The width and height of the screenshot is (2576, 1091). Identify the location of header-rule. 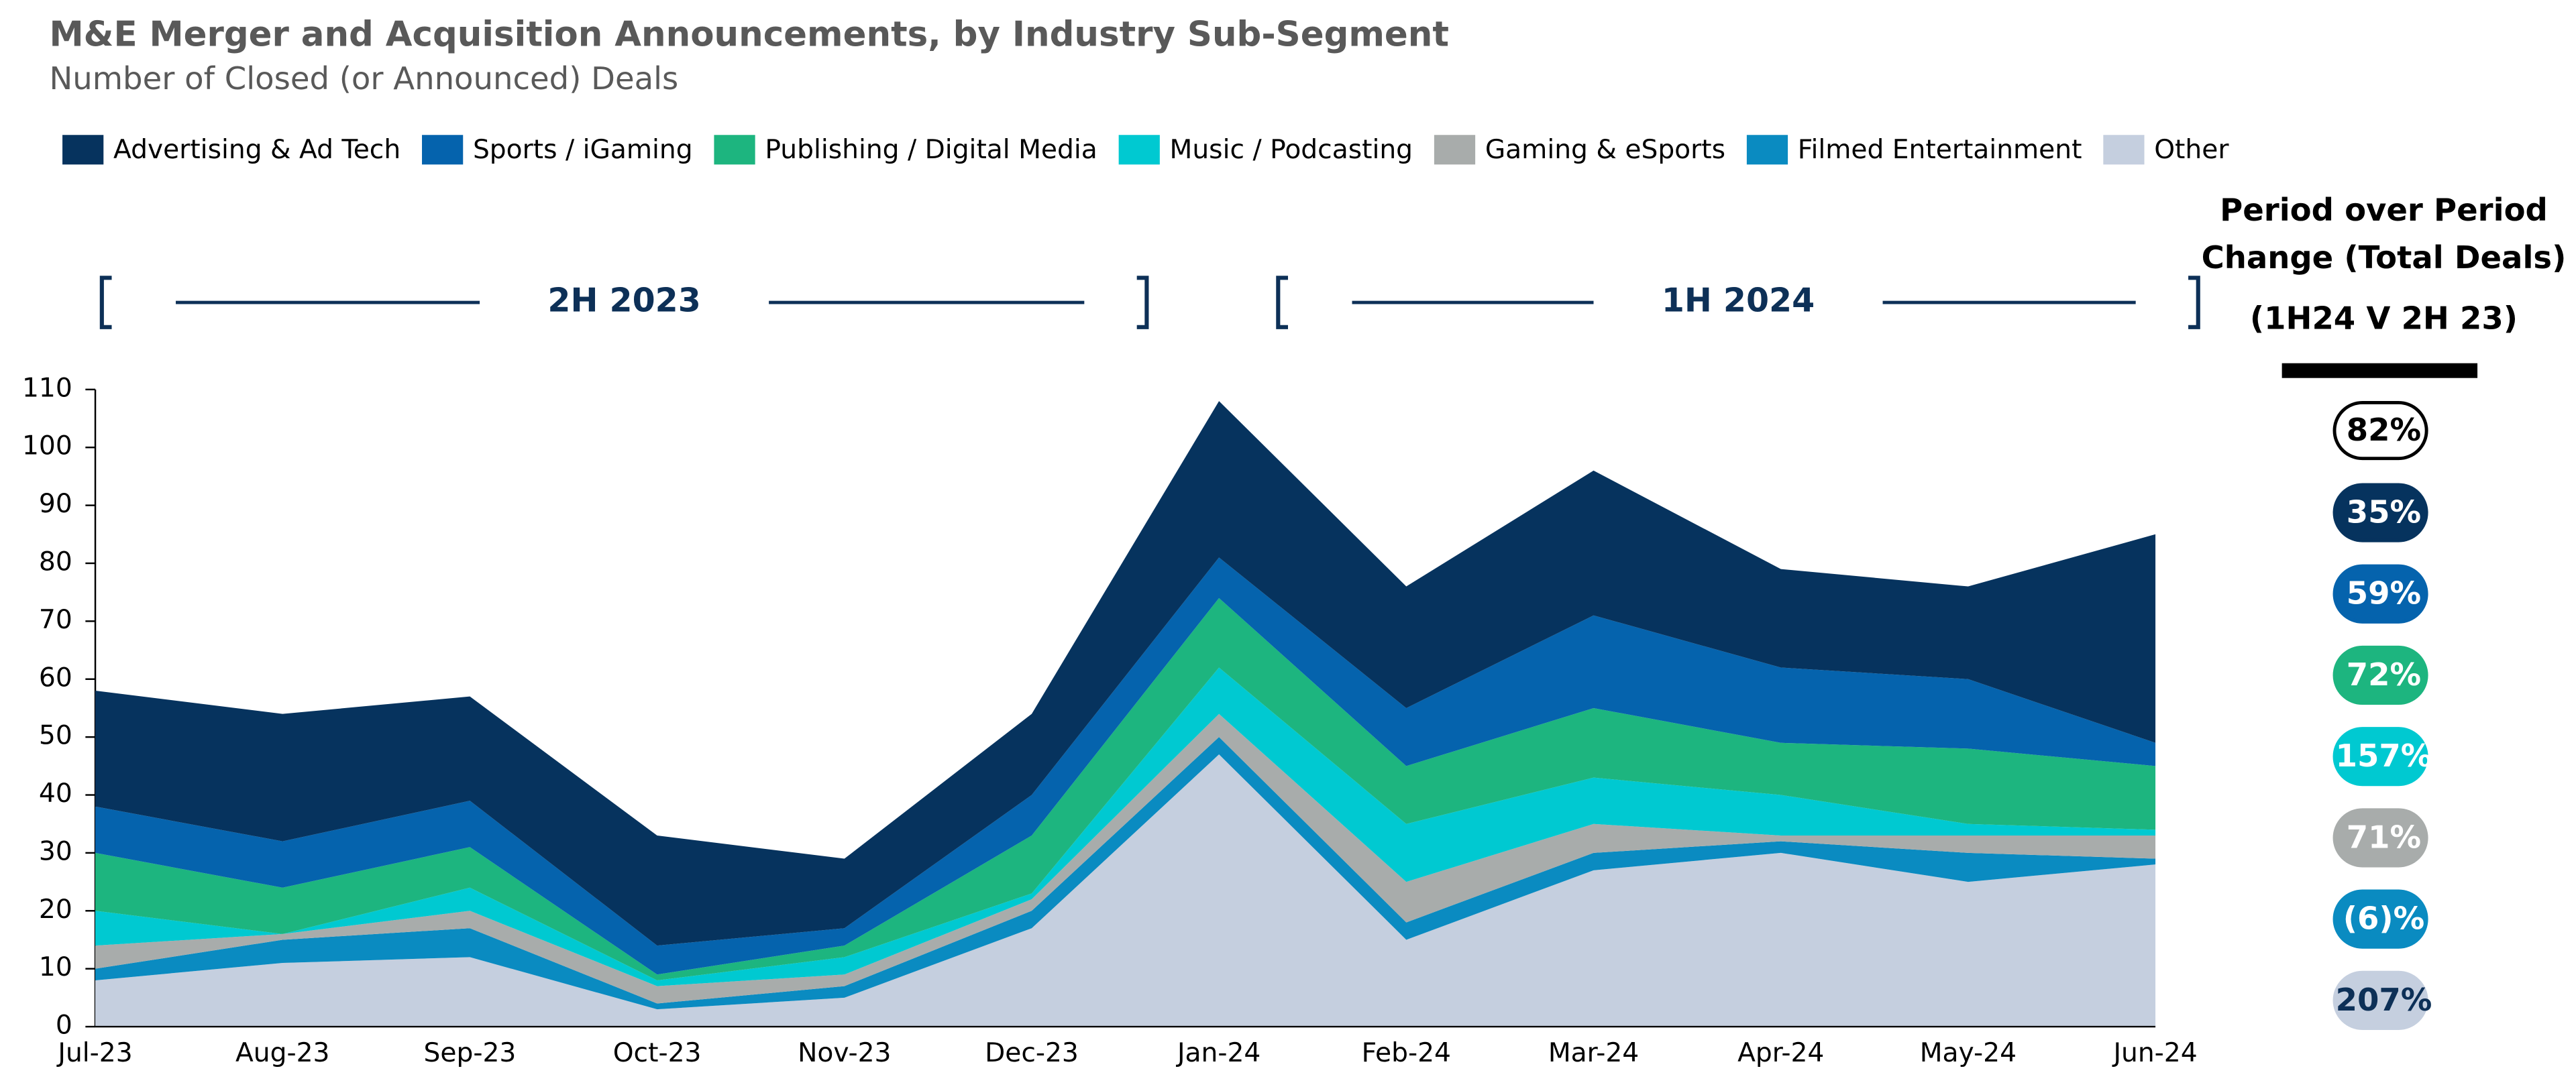
(2380, 371).